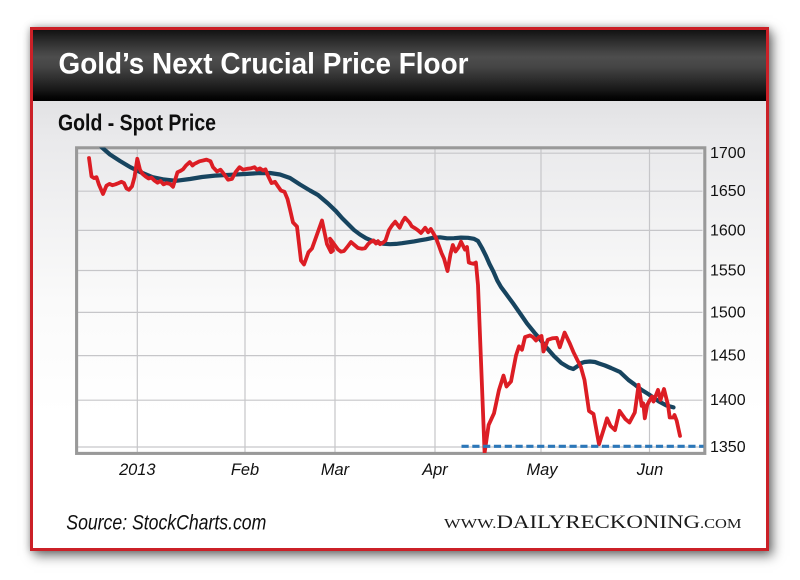 Image resolution: width=800 pixels, height=580 pixels. Describe the element at coordinates (136, 470) in the screenshot. I see `svg-text: 2013` at that location.